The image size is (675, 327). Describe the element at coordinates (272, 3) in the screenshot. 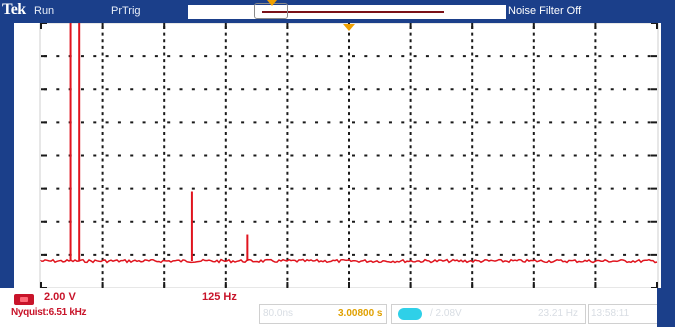

I see `record-trigger-icon` at that location.